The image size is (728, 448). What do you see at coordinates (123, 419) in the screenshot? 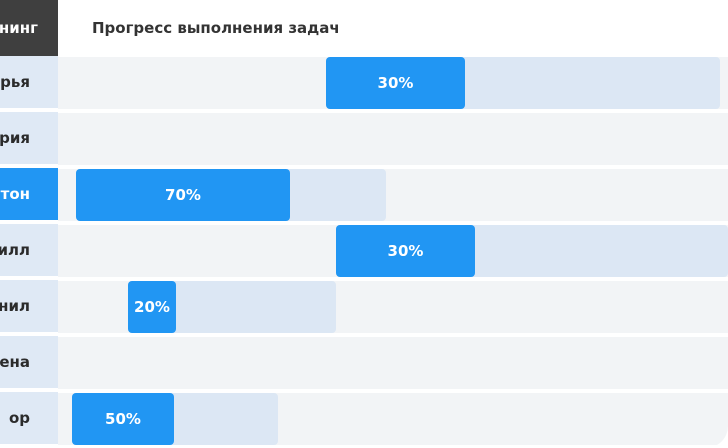
I see `progress-bar-7: 50%` at bounding box center [123, 419].